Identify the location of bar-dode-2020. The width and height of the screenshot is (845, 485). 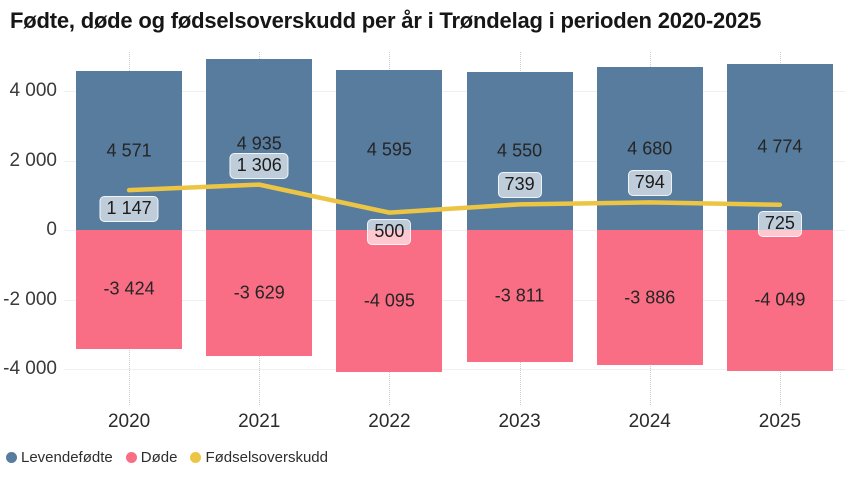
(129, 289).